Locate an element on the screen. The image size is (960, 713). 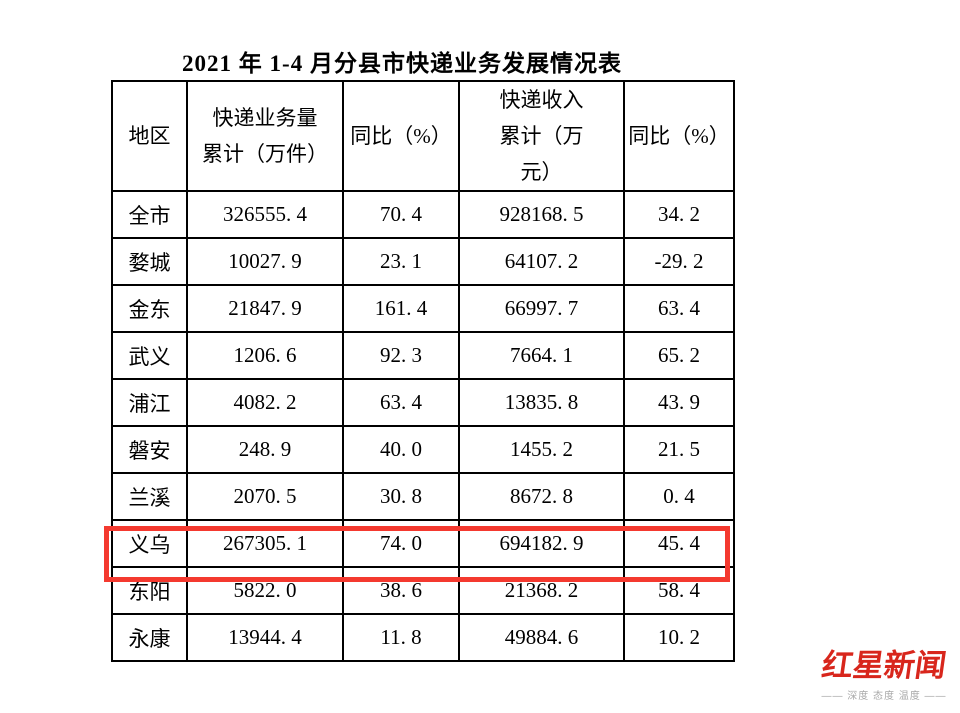
cell-volume-yoy: 161. 4 is located at coordinates (401, 308).